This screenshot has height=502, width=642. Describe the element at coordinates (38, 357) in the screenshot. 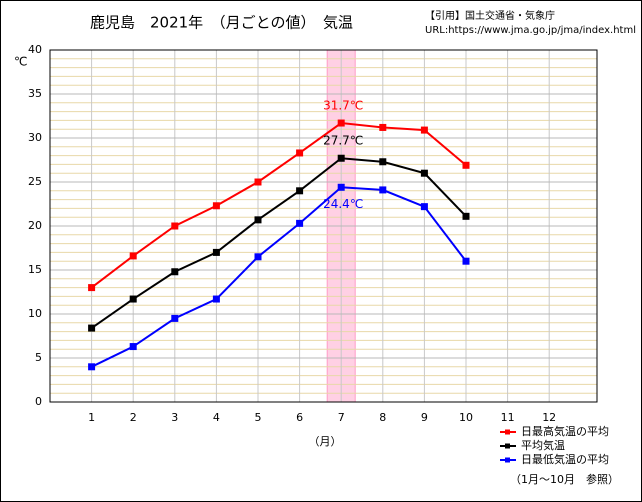

I see `y-tick-label: 5` at that location.